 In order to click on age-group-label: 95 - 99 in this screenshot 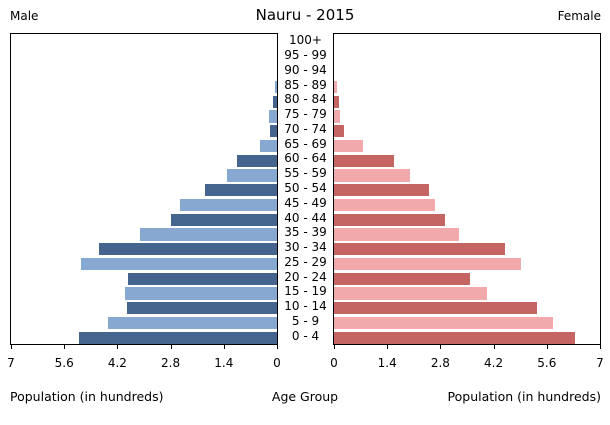, I will do `click(305, 55)`.